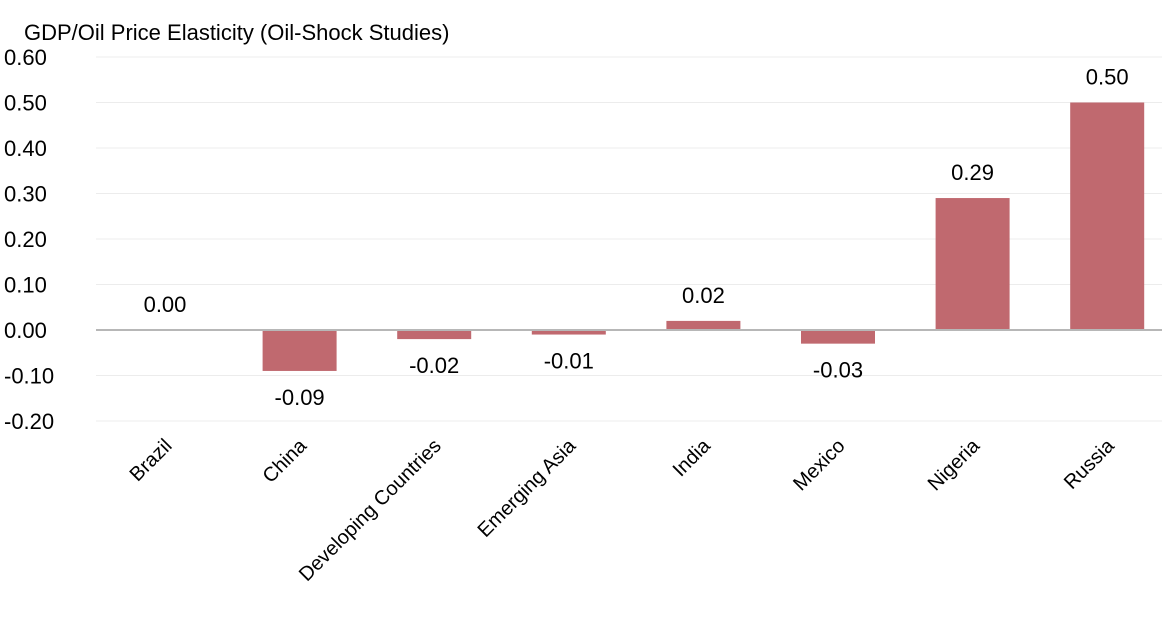 The height and width of the screenshot is (638, 1162). Describe the element at coordinates (434, 365) in the screenshot. I see `data-label: -0.02` at that location.